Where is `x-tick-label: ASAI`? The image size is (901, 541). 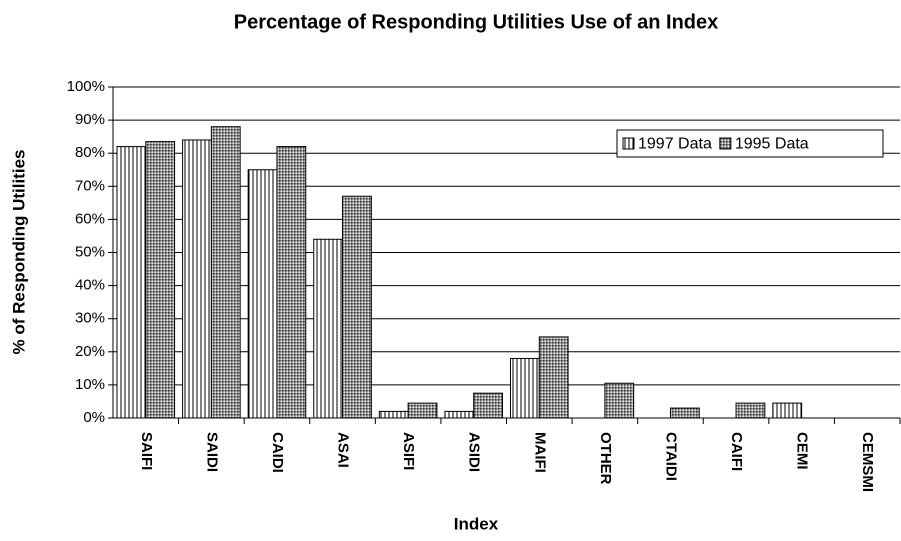 x-tick-label: ASAI is located at coordinates (343, 450).